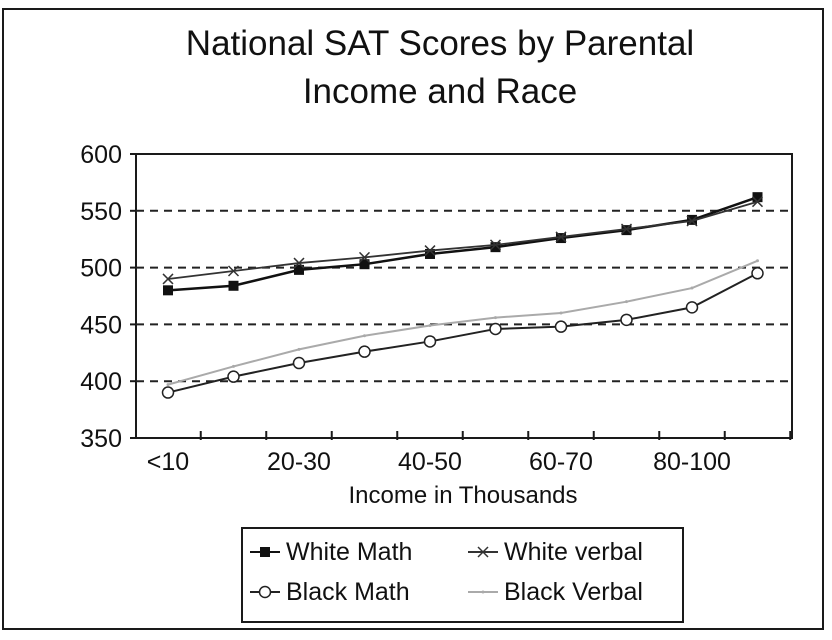  I want to click on legend-marker-1-stroke-b, so click(483, 552).